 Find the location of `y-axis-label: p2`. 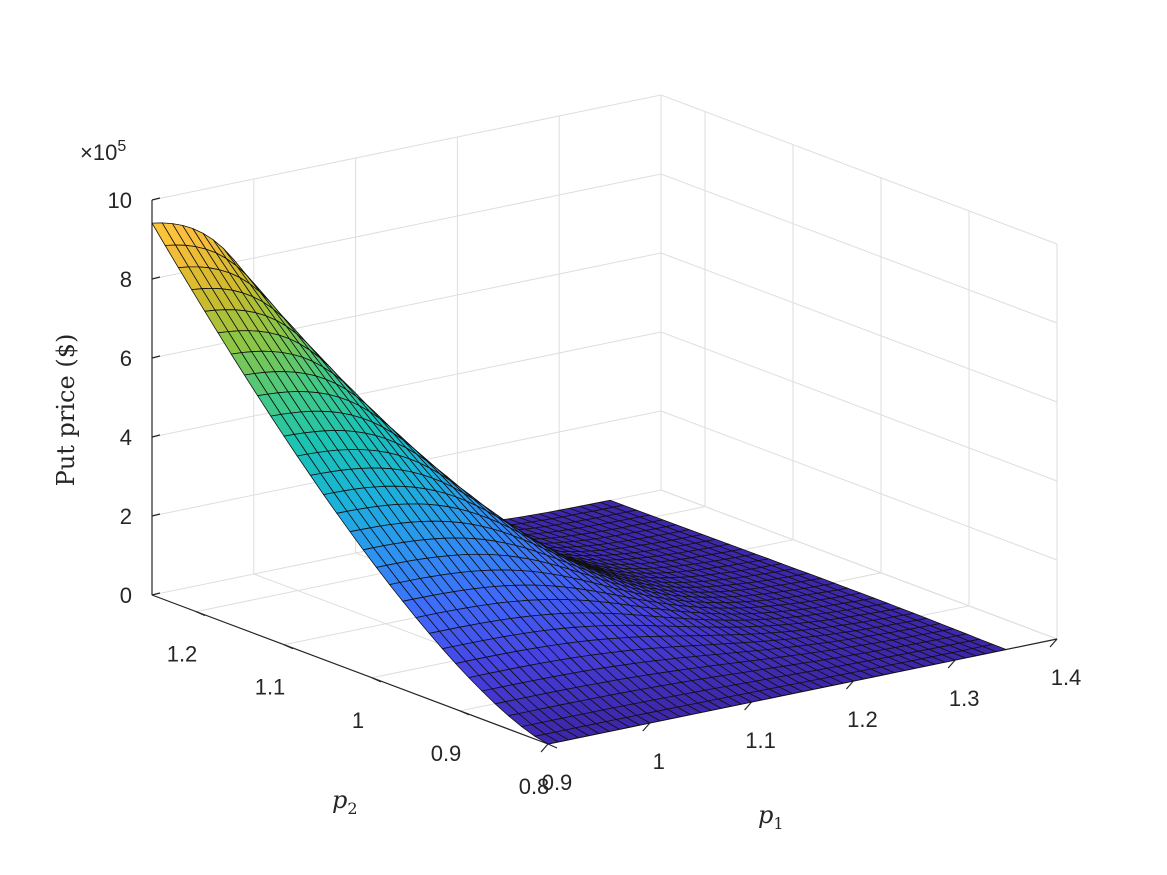

y-axis-label: p2 is located at coordinates (345, 802).